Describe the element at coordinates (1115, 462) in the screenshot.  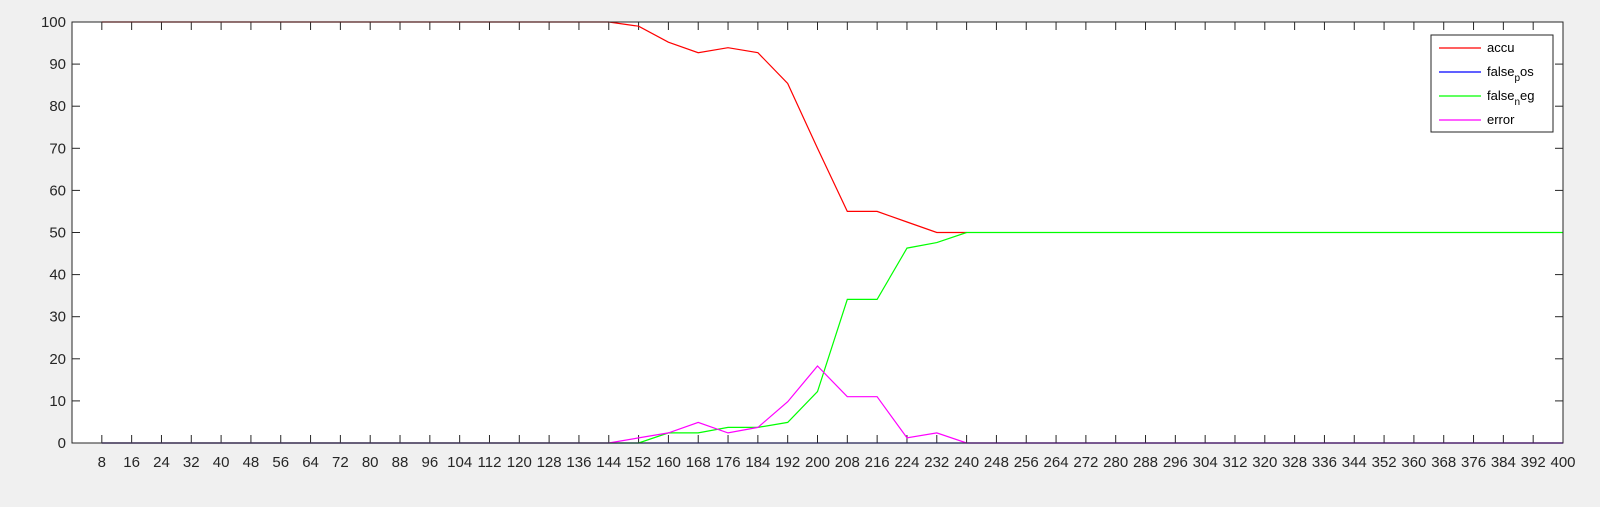
I see `x-tick-label: 280` at that location.